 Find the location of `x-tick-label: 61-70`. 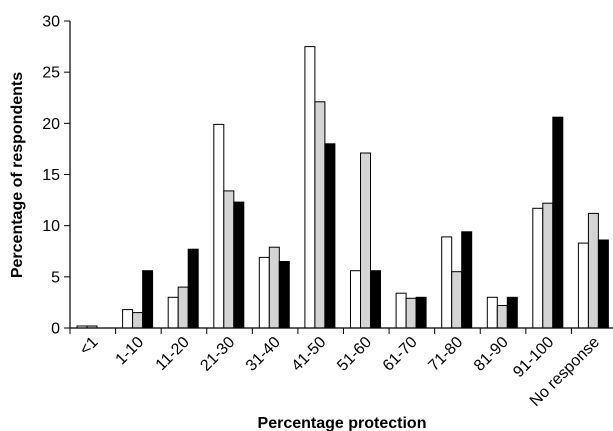

x-tick-label: 61-70 is located at coordinates (400, 354).